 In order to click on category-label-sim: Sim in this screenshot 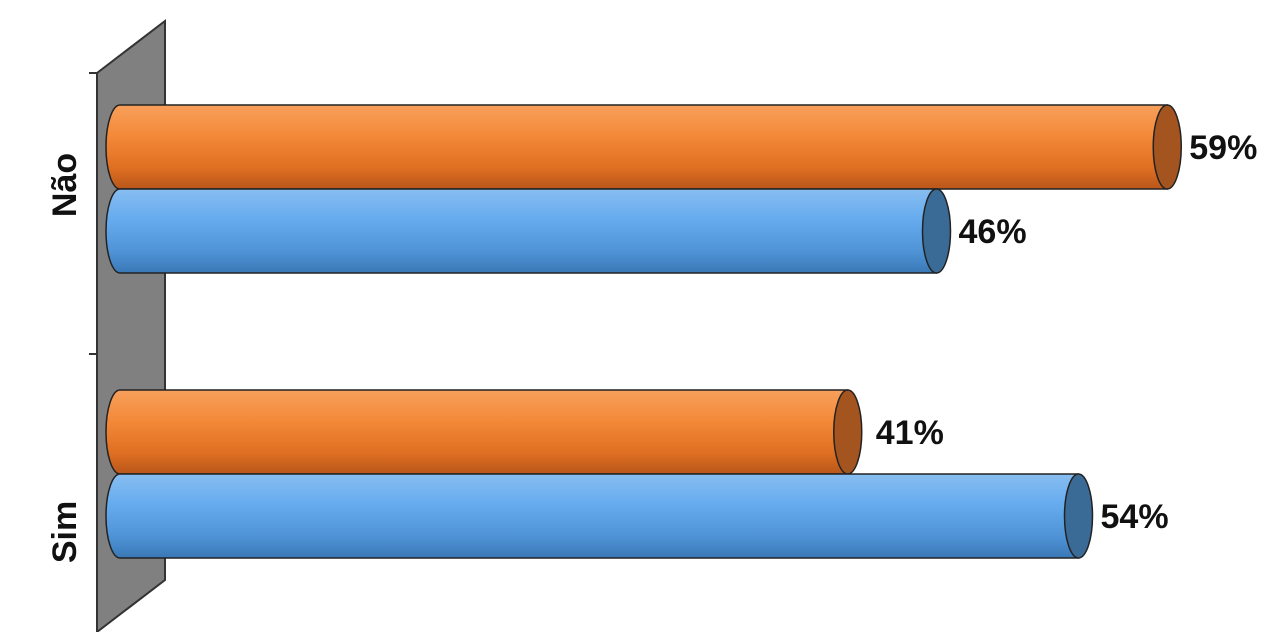, I will do `click(65, 532)`.